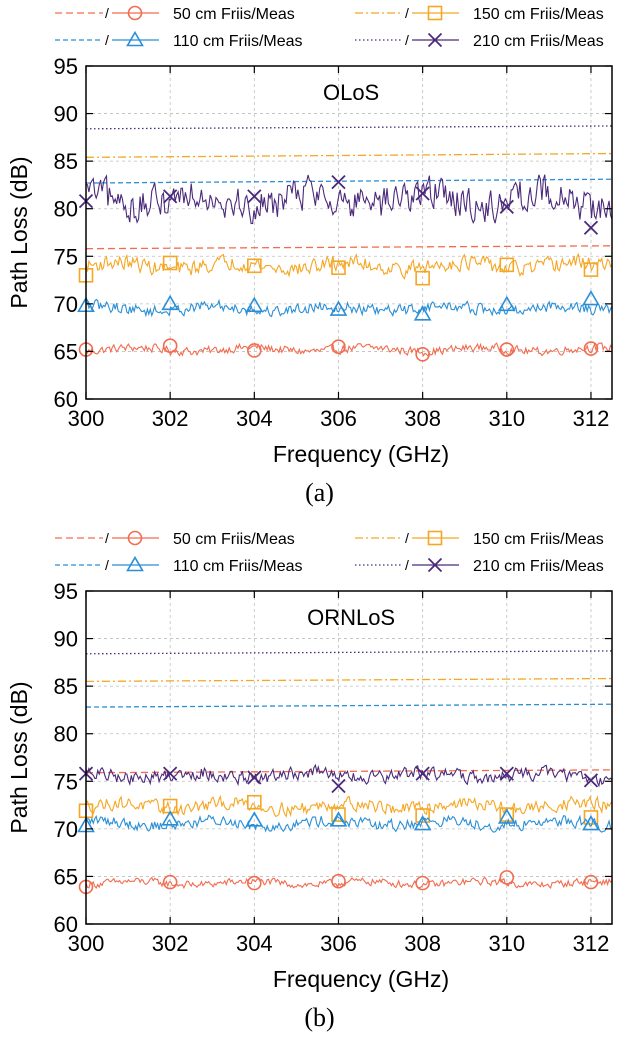  Describe the element at coordinates (66, 591) in the screenshot. I see `y-tick-label: 95` at that location.